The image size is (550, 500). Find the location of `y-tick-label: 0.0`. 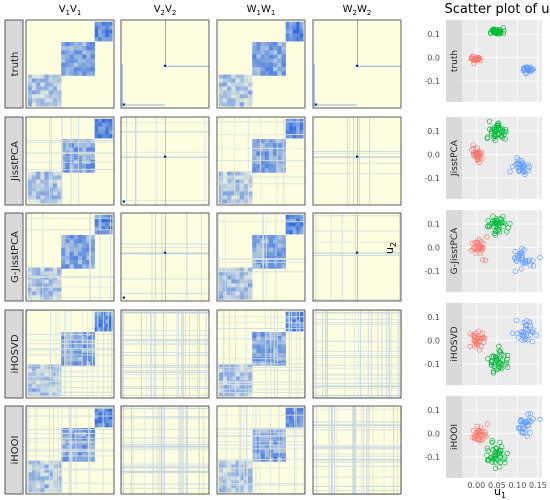

y-tick-label: 0.0 is located at coordinates (433, 57).